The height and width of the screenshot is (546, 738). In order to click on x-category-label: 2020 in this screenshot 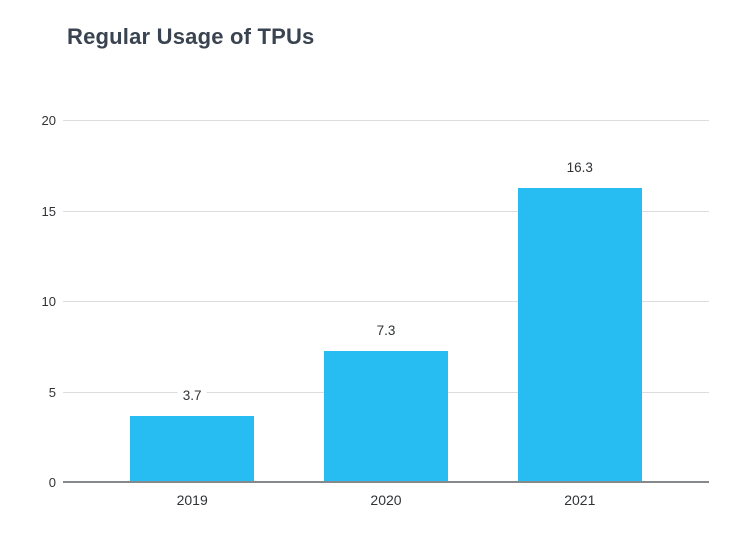, I will do `click(386, 500)`.